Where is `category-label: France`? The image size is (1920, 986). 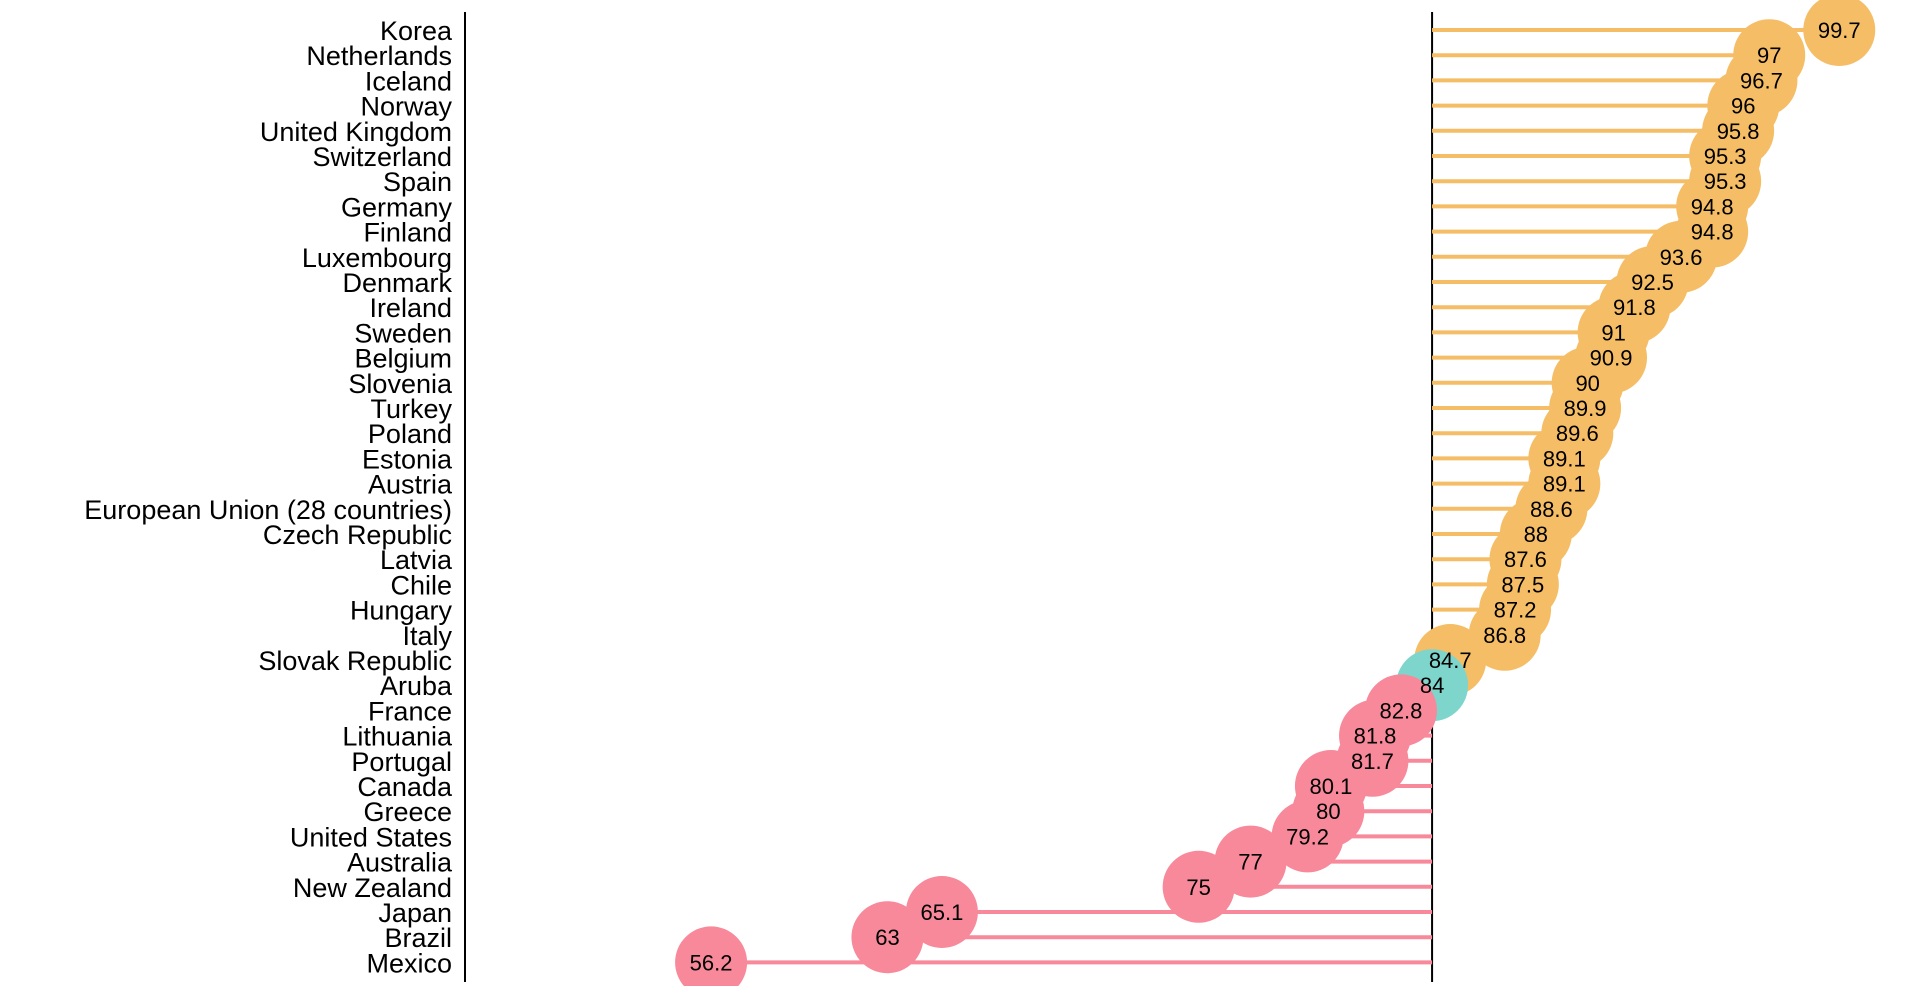 category-label: France is located at coordinates (410, 711).